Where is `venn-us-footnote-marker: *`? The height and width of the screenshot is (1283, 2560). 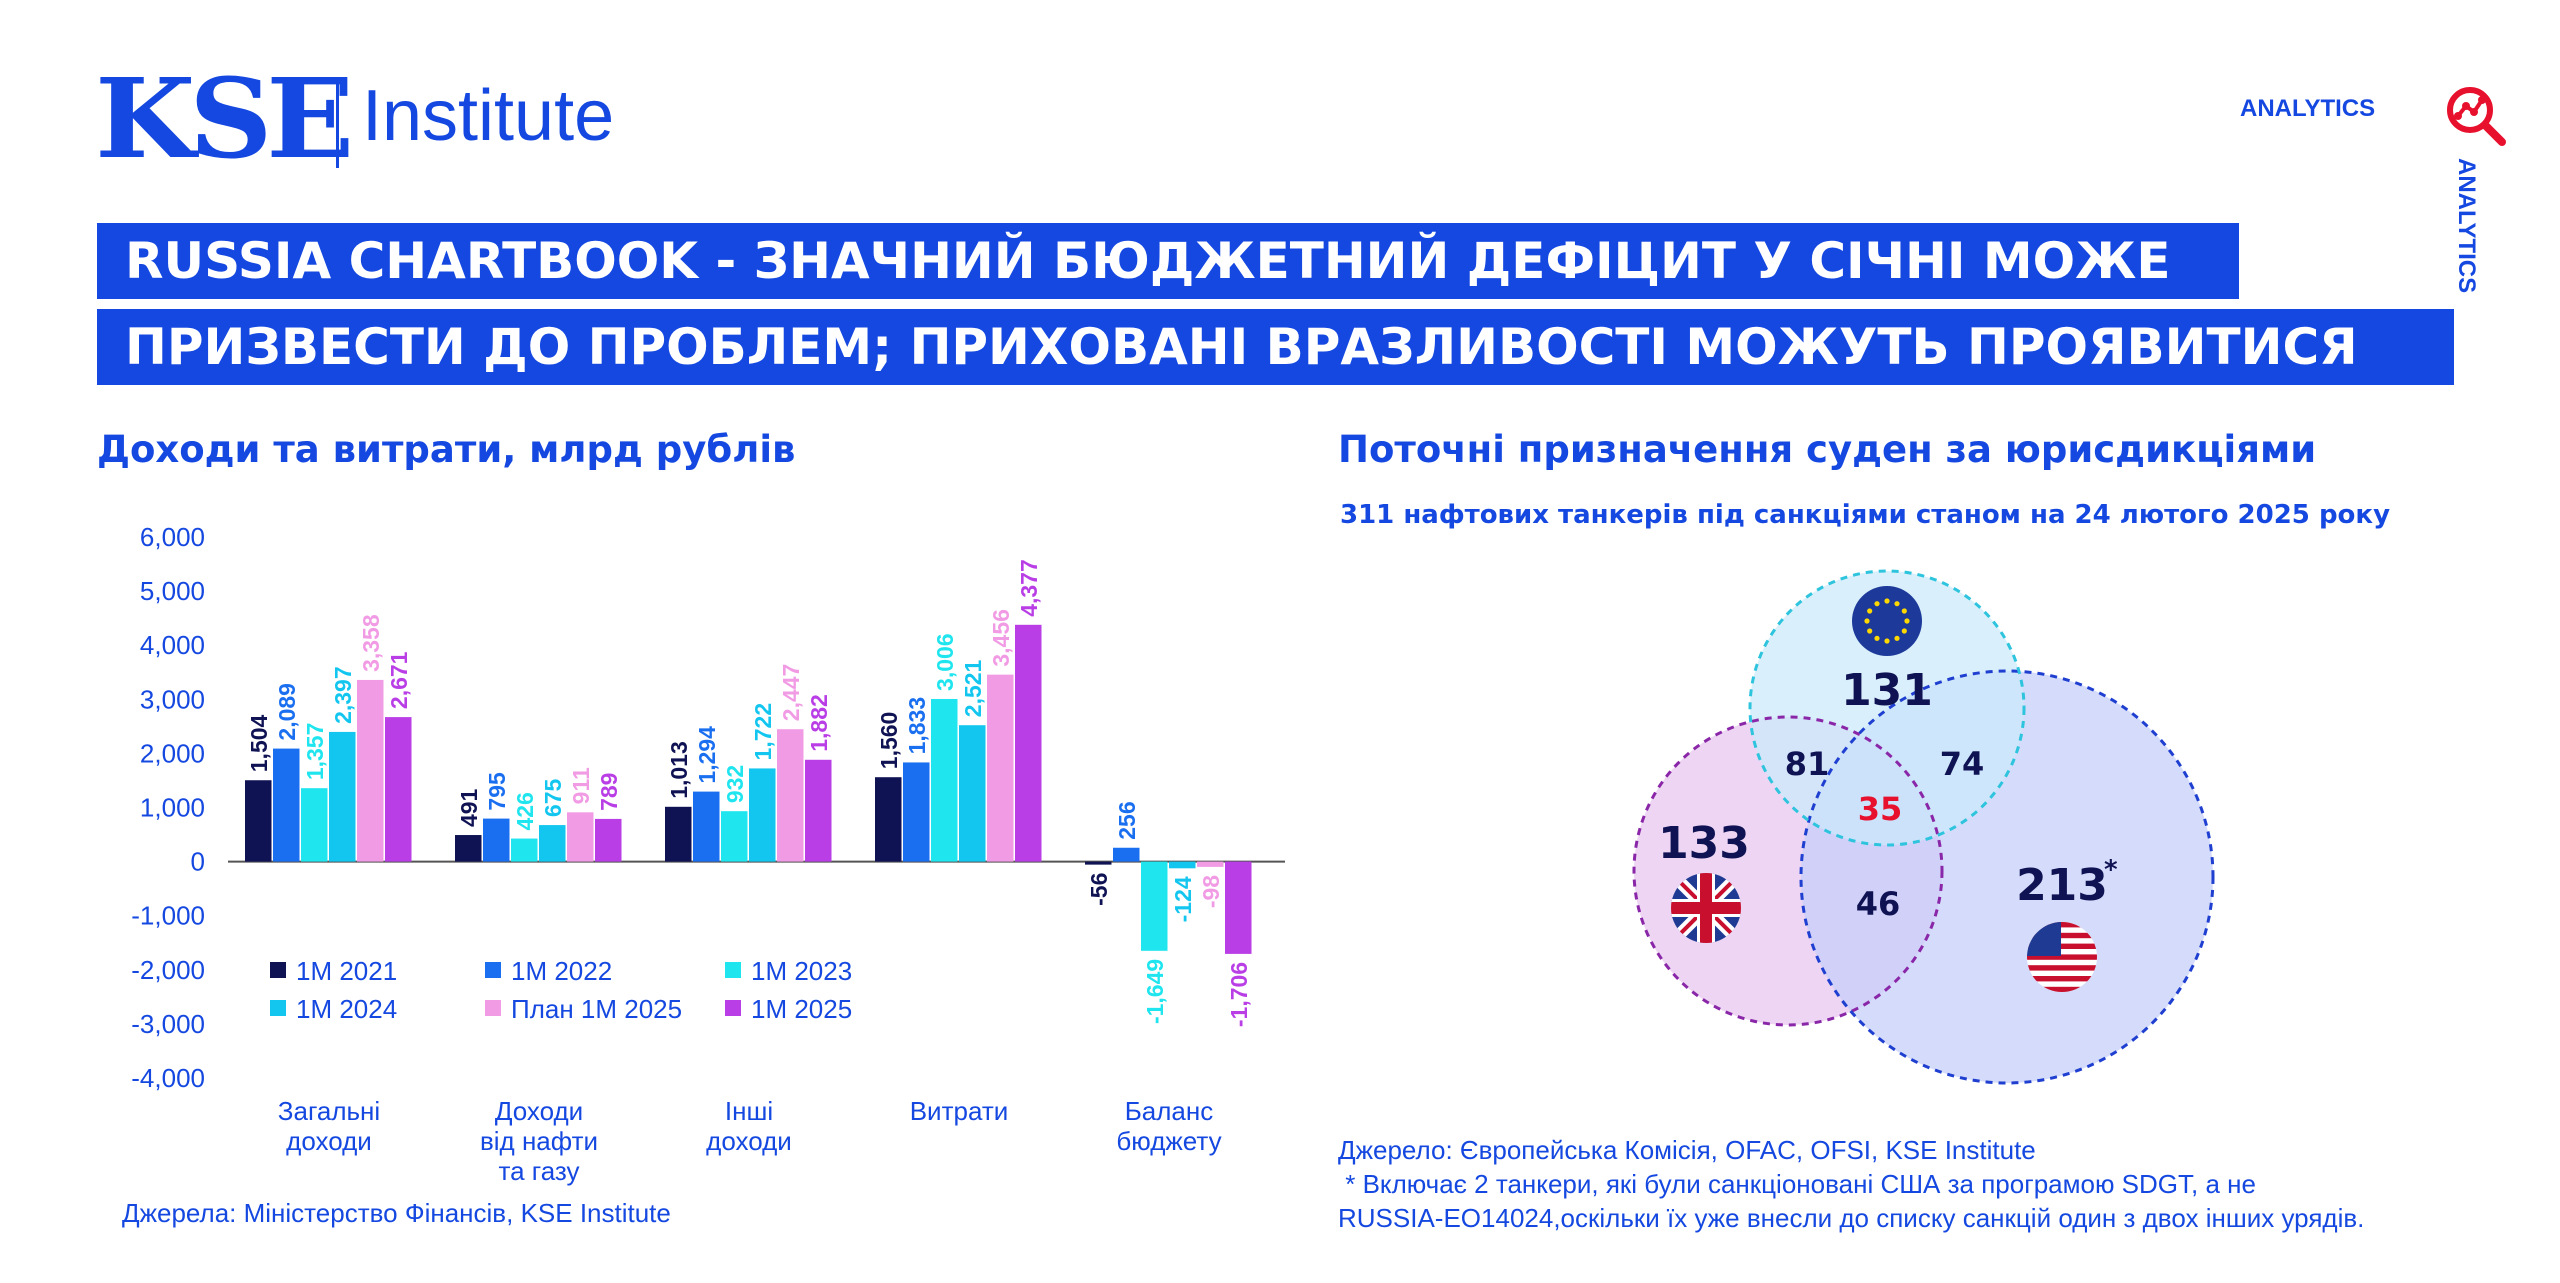 venn-us-footnote-marker: * is located at coordinates (2111, 870).